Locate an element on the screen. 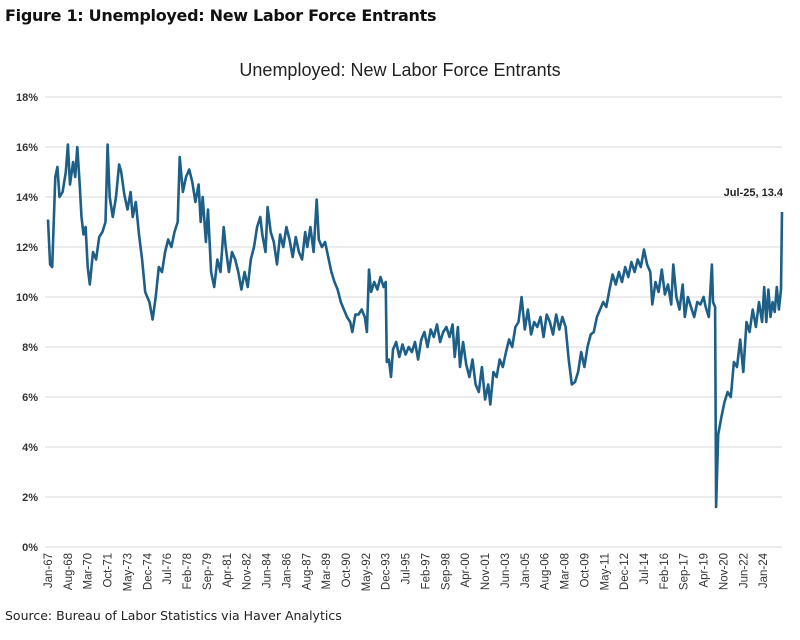 The width and height of the screenshot is (800, 640). x-tick-label: Oct-09 is located at coordinates (585, 570).